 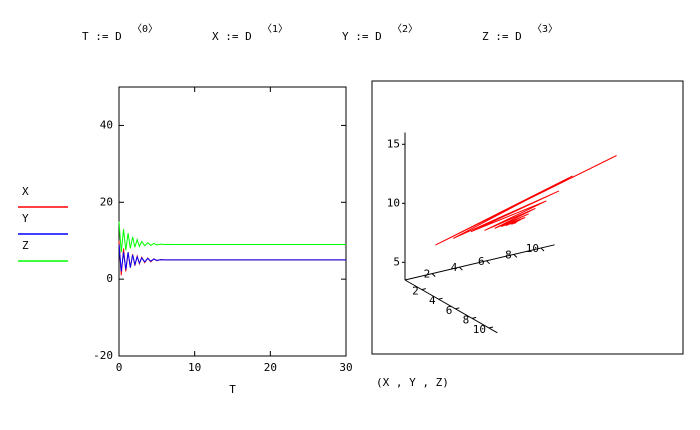 I want to click on formula-superscript: 〈0〉, so click(x=145, y=29).